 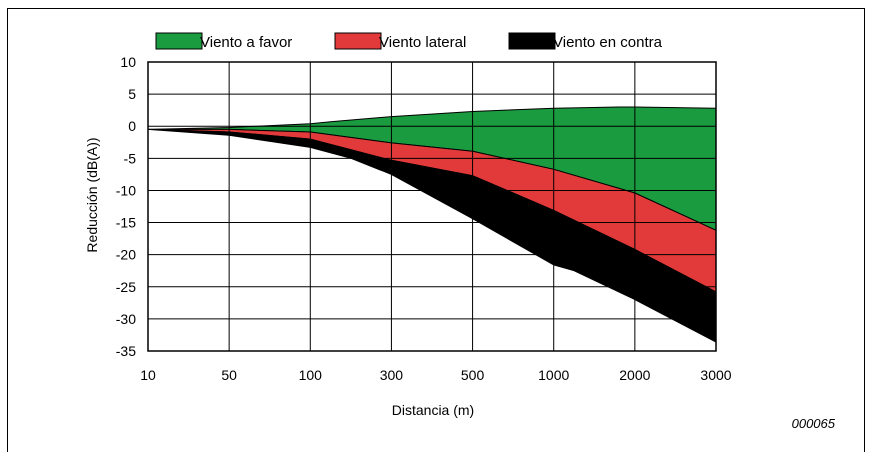 What do you see at coordinates (436, 375) in the screenshot?
I see `x-ticks: 10 50 100 300 500 1000 2000 3000` at bounding box center [436, 375].